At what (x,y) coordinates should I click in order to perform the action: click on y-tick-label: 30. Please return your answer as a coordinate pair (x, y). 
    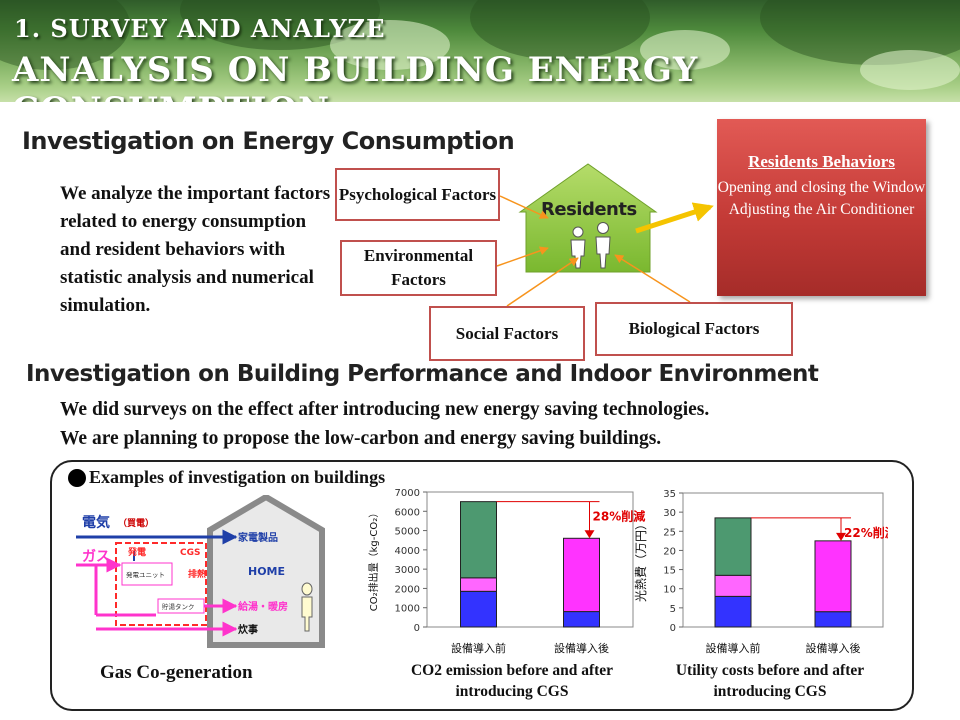
    Looking at the image, I should click on (669, 513).